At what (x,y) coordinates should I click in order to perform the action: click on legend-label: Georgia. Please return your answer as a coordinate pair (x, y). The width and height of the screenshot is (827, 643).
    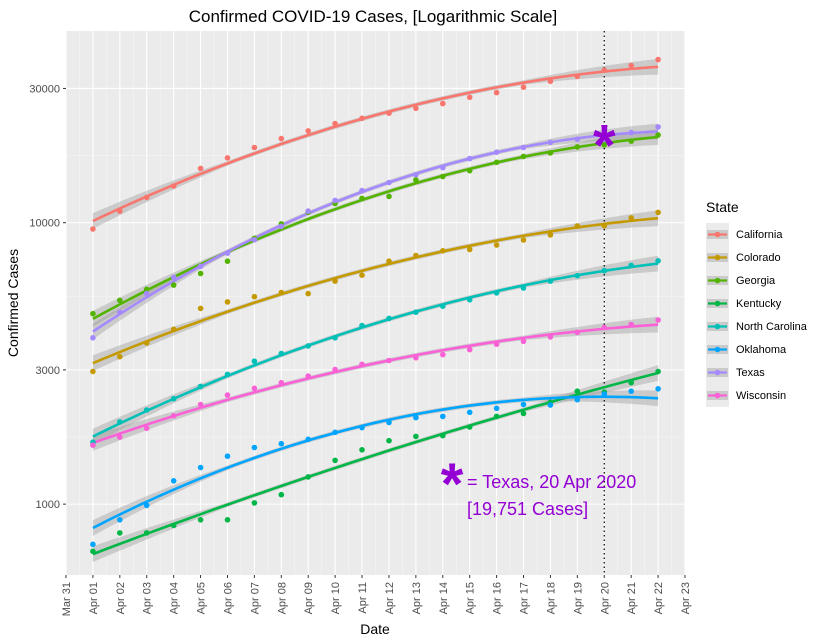
    Looking at the image, I should click on (756, 281).